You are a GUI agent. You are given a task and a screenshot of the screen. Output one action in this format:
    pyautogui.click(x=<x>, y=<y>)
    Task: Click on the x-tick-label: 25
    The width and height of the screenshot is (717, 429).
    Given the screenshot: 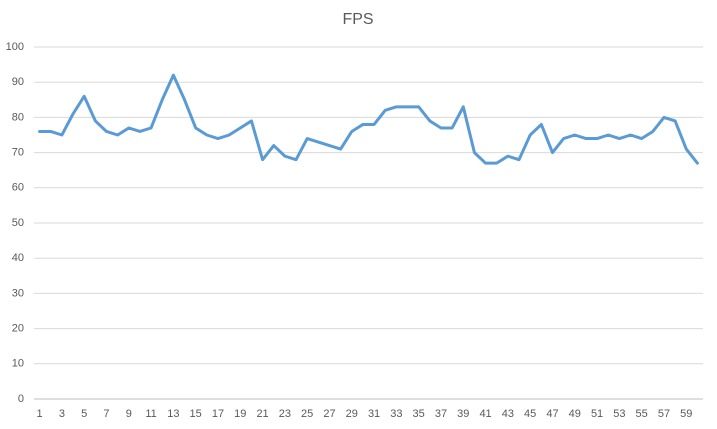 What is the action you would take?
    pyautogui.click(x=307, y=414)
    